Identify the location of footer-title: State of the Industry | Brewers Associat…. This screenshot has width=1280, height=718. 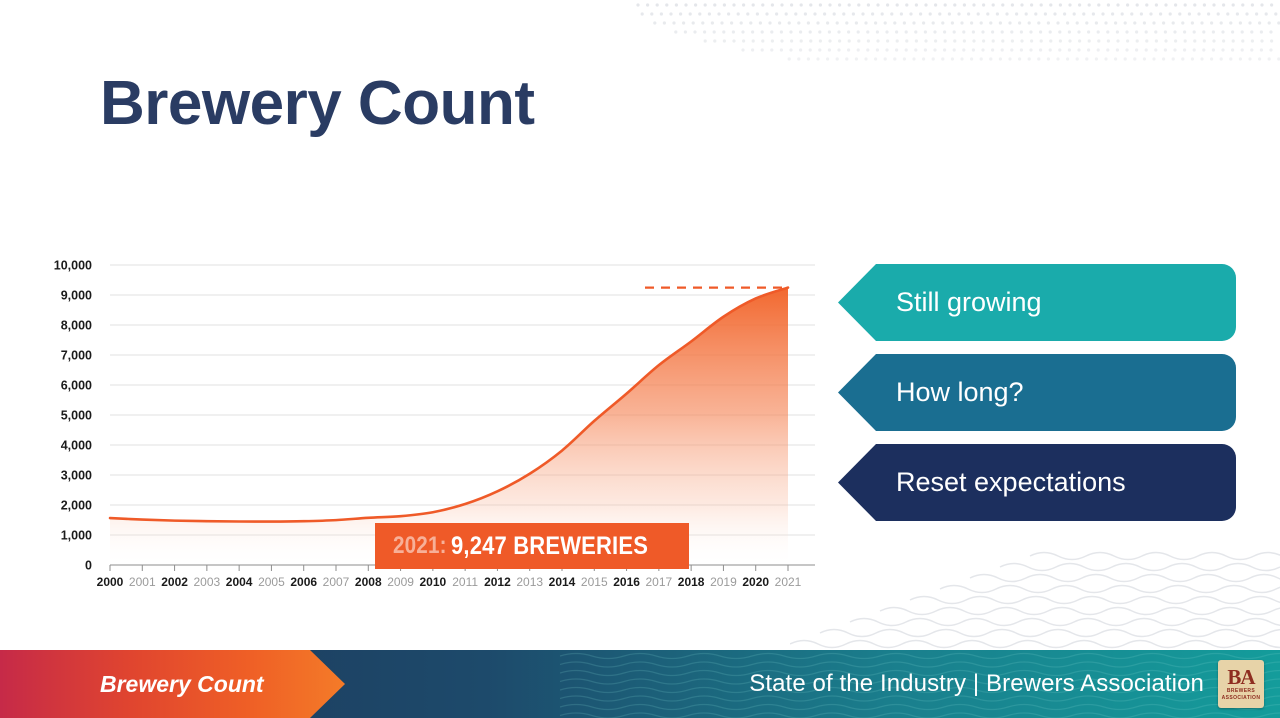
(976, 683).